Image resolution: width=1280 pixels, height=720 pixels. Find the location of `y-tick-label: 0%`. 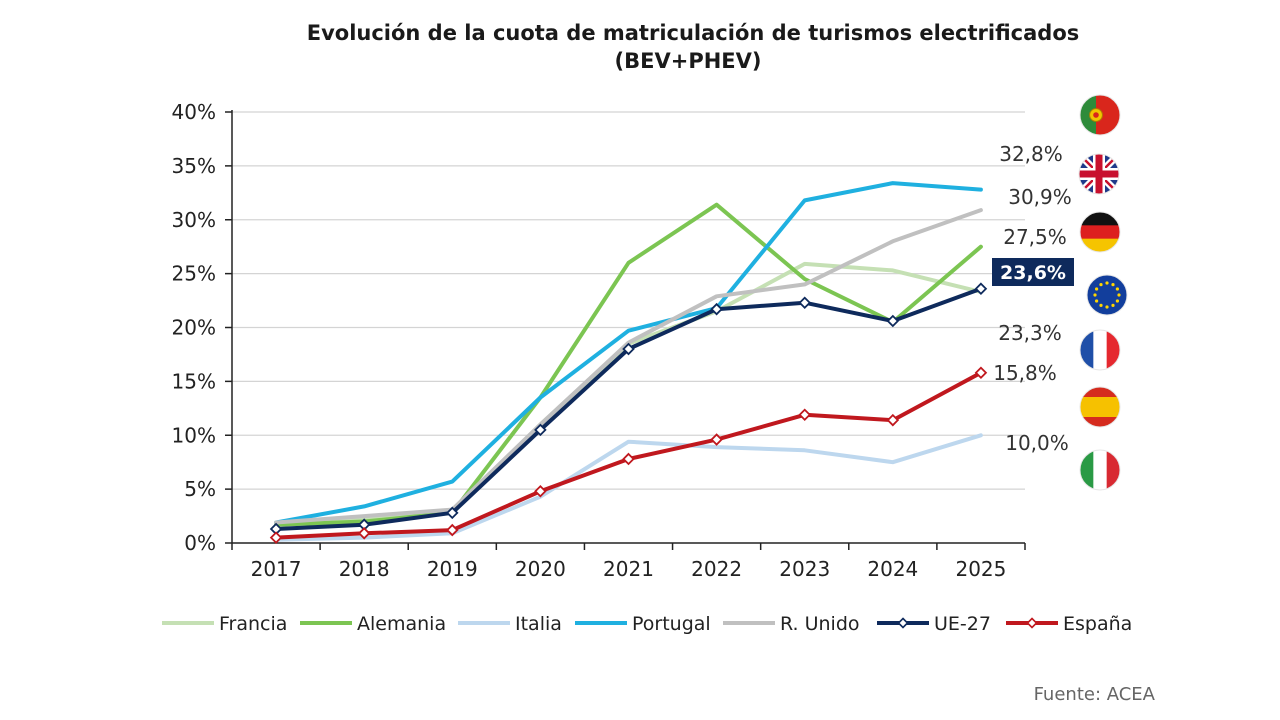

y-tick-label: 0% is located at coordinates (200, 543).